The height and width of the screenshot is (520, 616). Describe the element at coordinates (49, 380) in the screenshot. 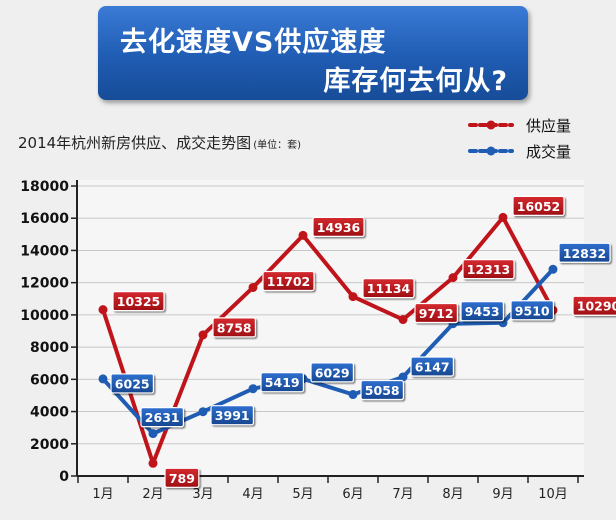

I see `y-tick-label: 6000` at that location.